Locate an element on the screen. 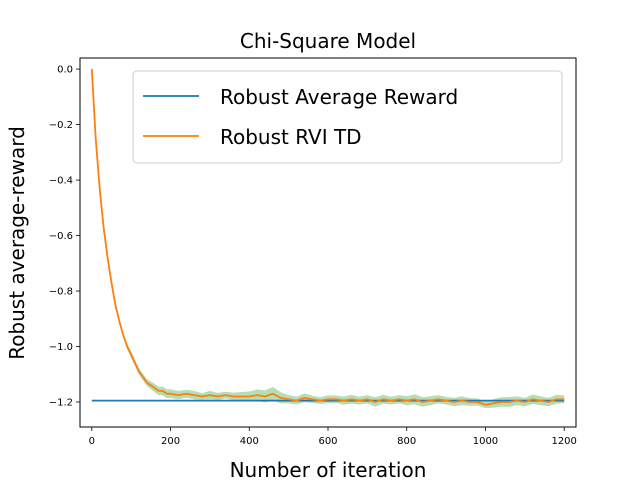 The height and width of the screenshot is (480, 640). legend: Robust Average Reward Robust RVI TD is located at coordinates (347, 117).